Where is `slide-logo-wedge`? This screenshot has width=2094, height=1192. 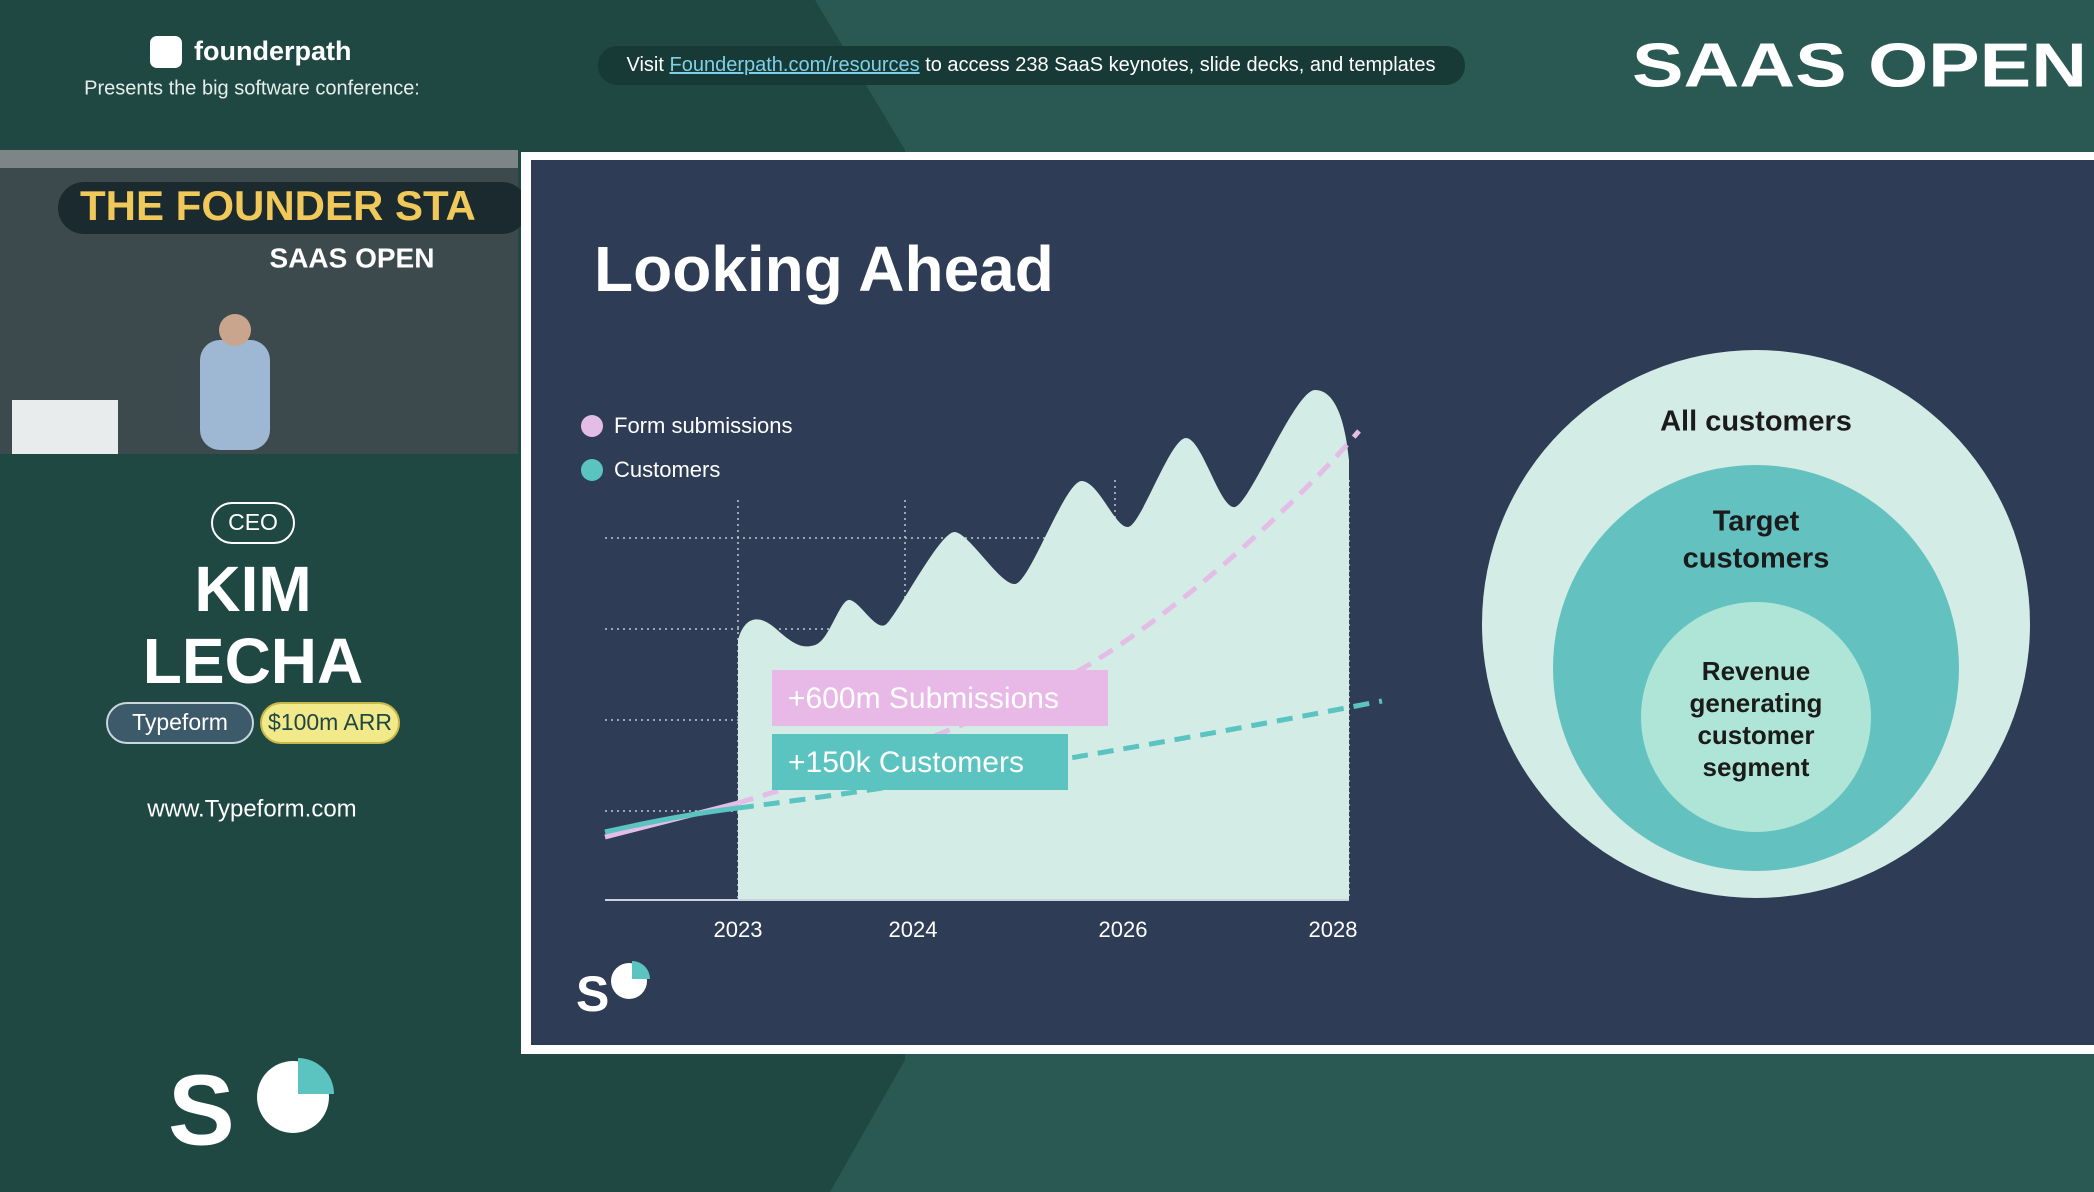 slide-logo-wedge is located at coordinates (641, 970).